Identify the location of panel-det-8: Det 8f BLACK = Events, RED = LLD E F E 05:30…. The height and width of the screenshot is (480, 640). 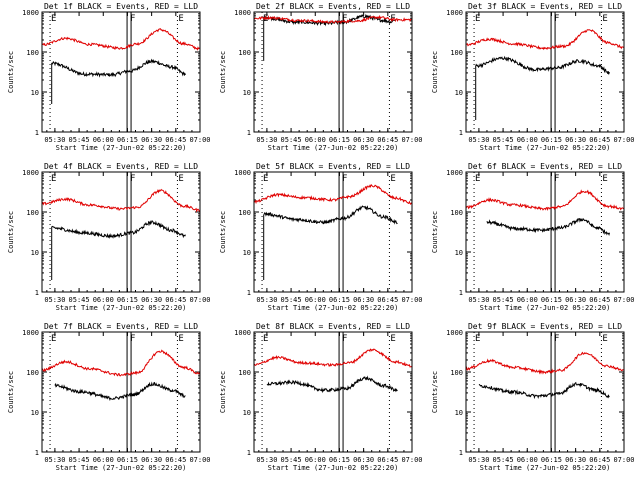
(321, 397).